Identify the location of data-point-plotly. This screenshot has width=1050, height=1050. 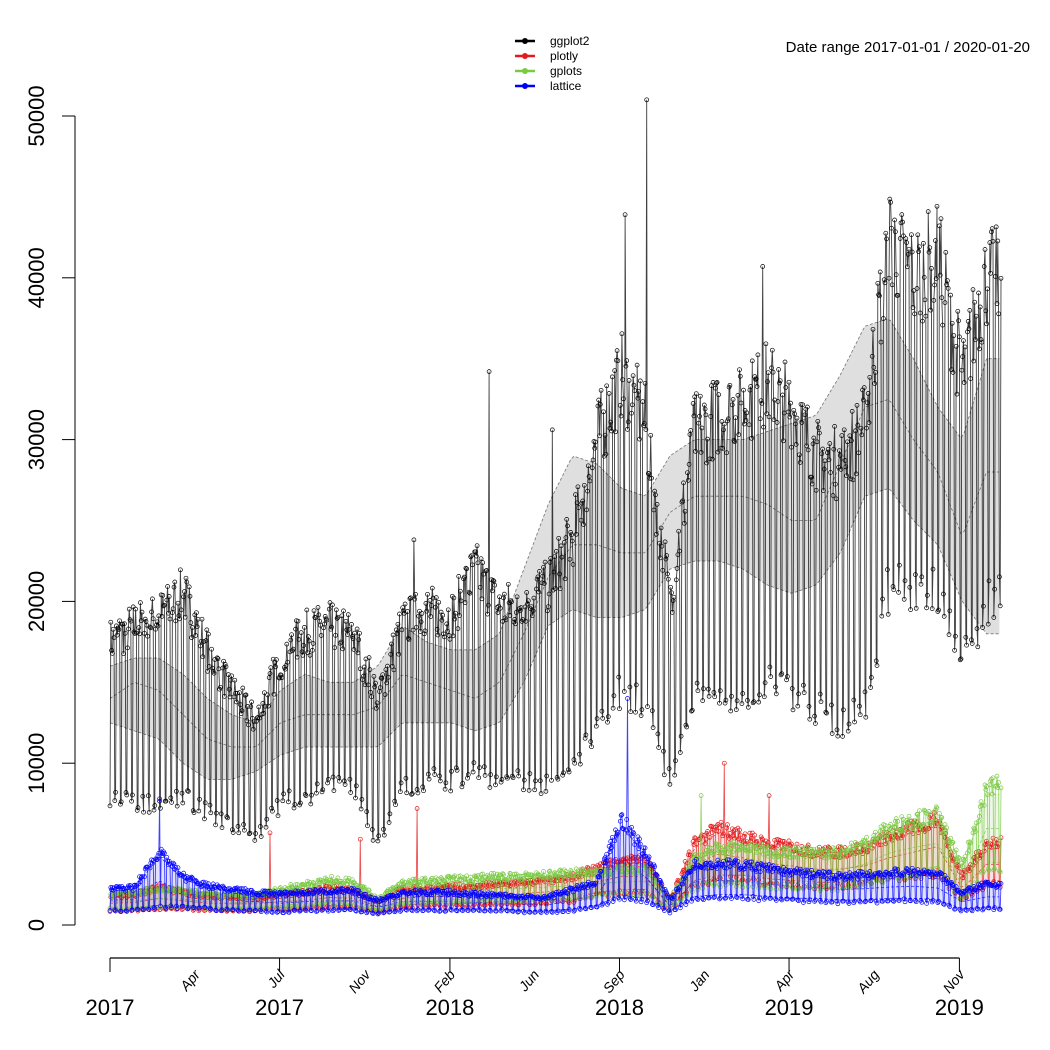
(627, 859).